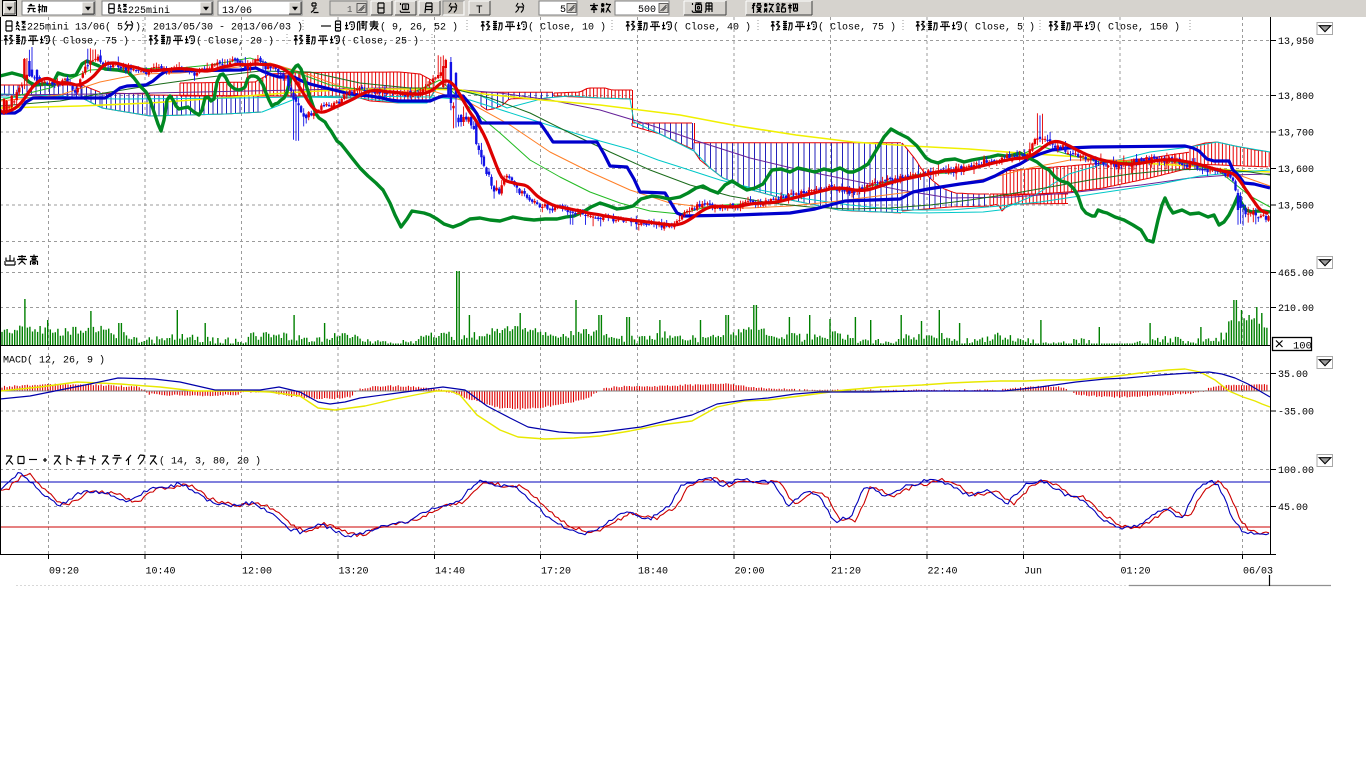  I want to click on svg-text: ( Close, 150 ), so click(1138, 28).